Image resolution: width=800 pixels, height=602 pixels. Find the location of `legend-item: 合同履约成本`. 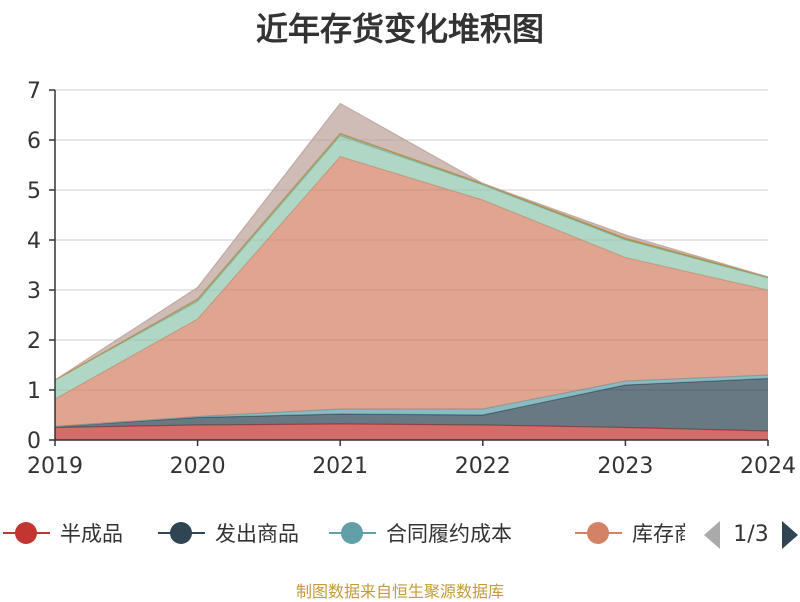

legend-item: 合同履约成本 is located at coordinates (420, 534).